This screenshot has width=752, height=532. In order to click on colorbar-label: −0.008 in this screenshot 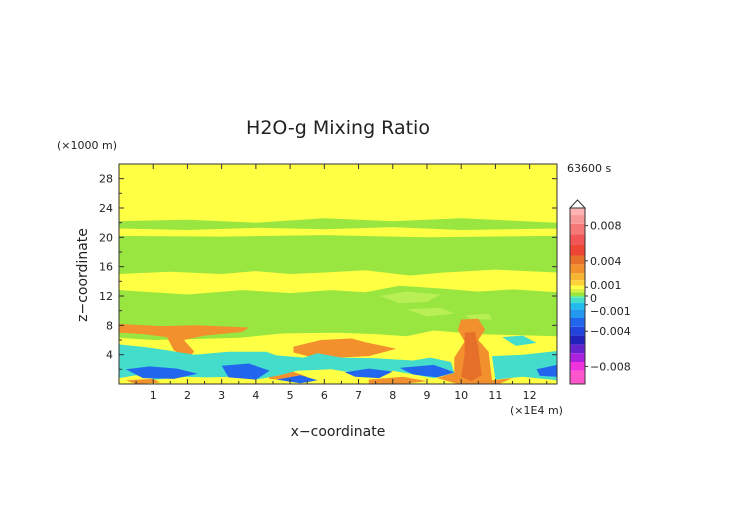, I will do `click(610, 366)`.